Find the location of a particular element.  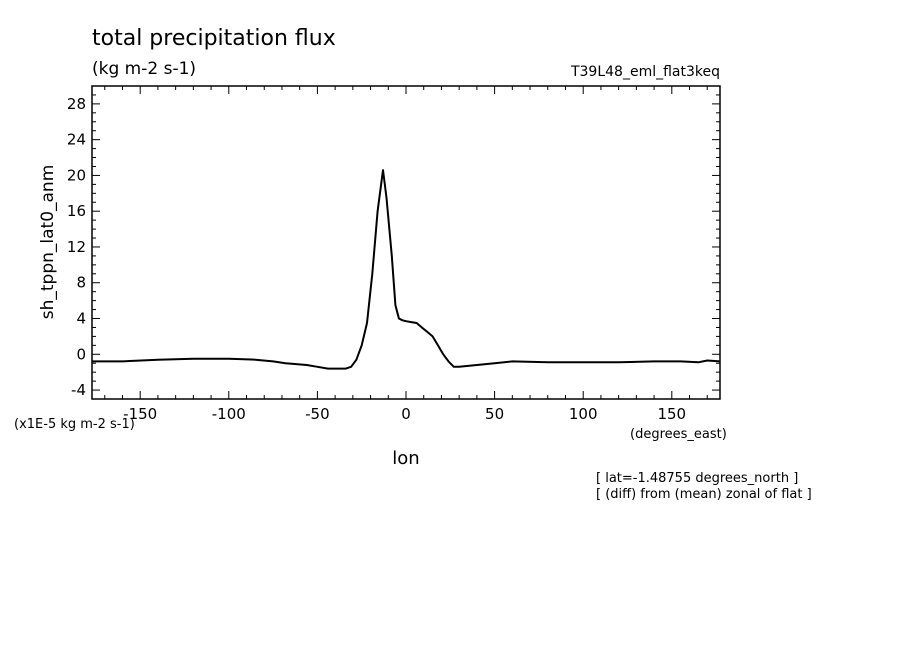

y-axis-tick-labels: -4 0 4 8 12 16 20 24 28 is located at coordinates (76, 247).